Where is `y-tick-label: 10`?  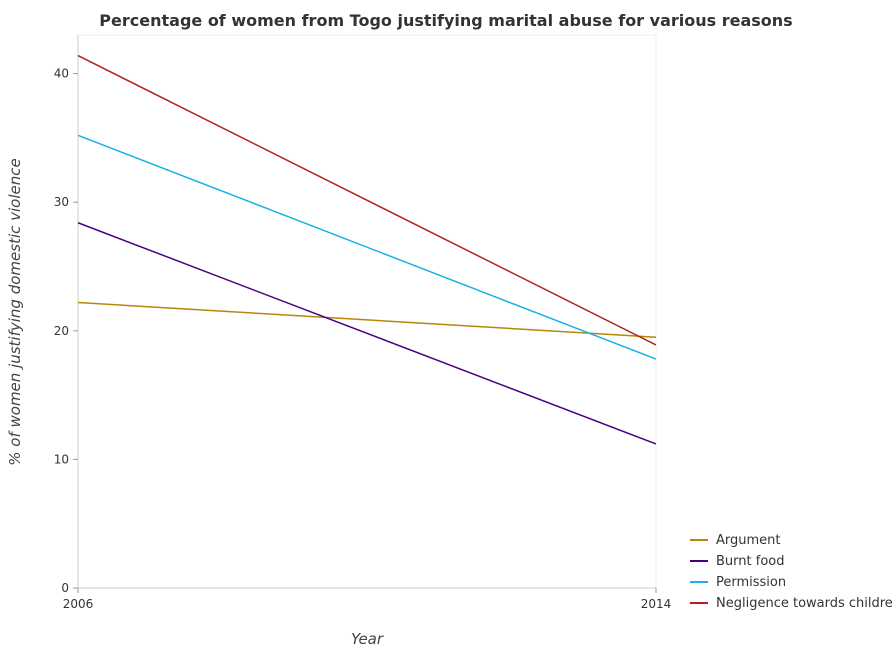 y-tick-label: 10 is located at coordinates (61, 459).